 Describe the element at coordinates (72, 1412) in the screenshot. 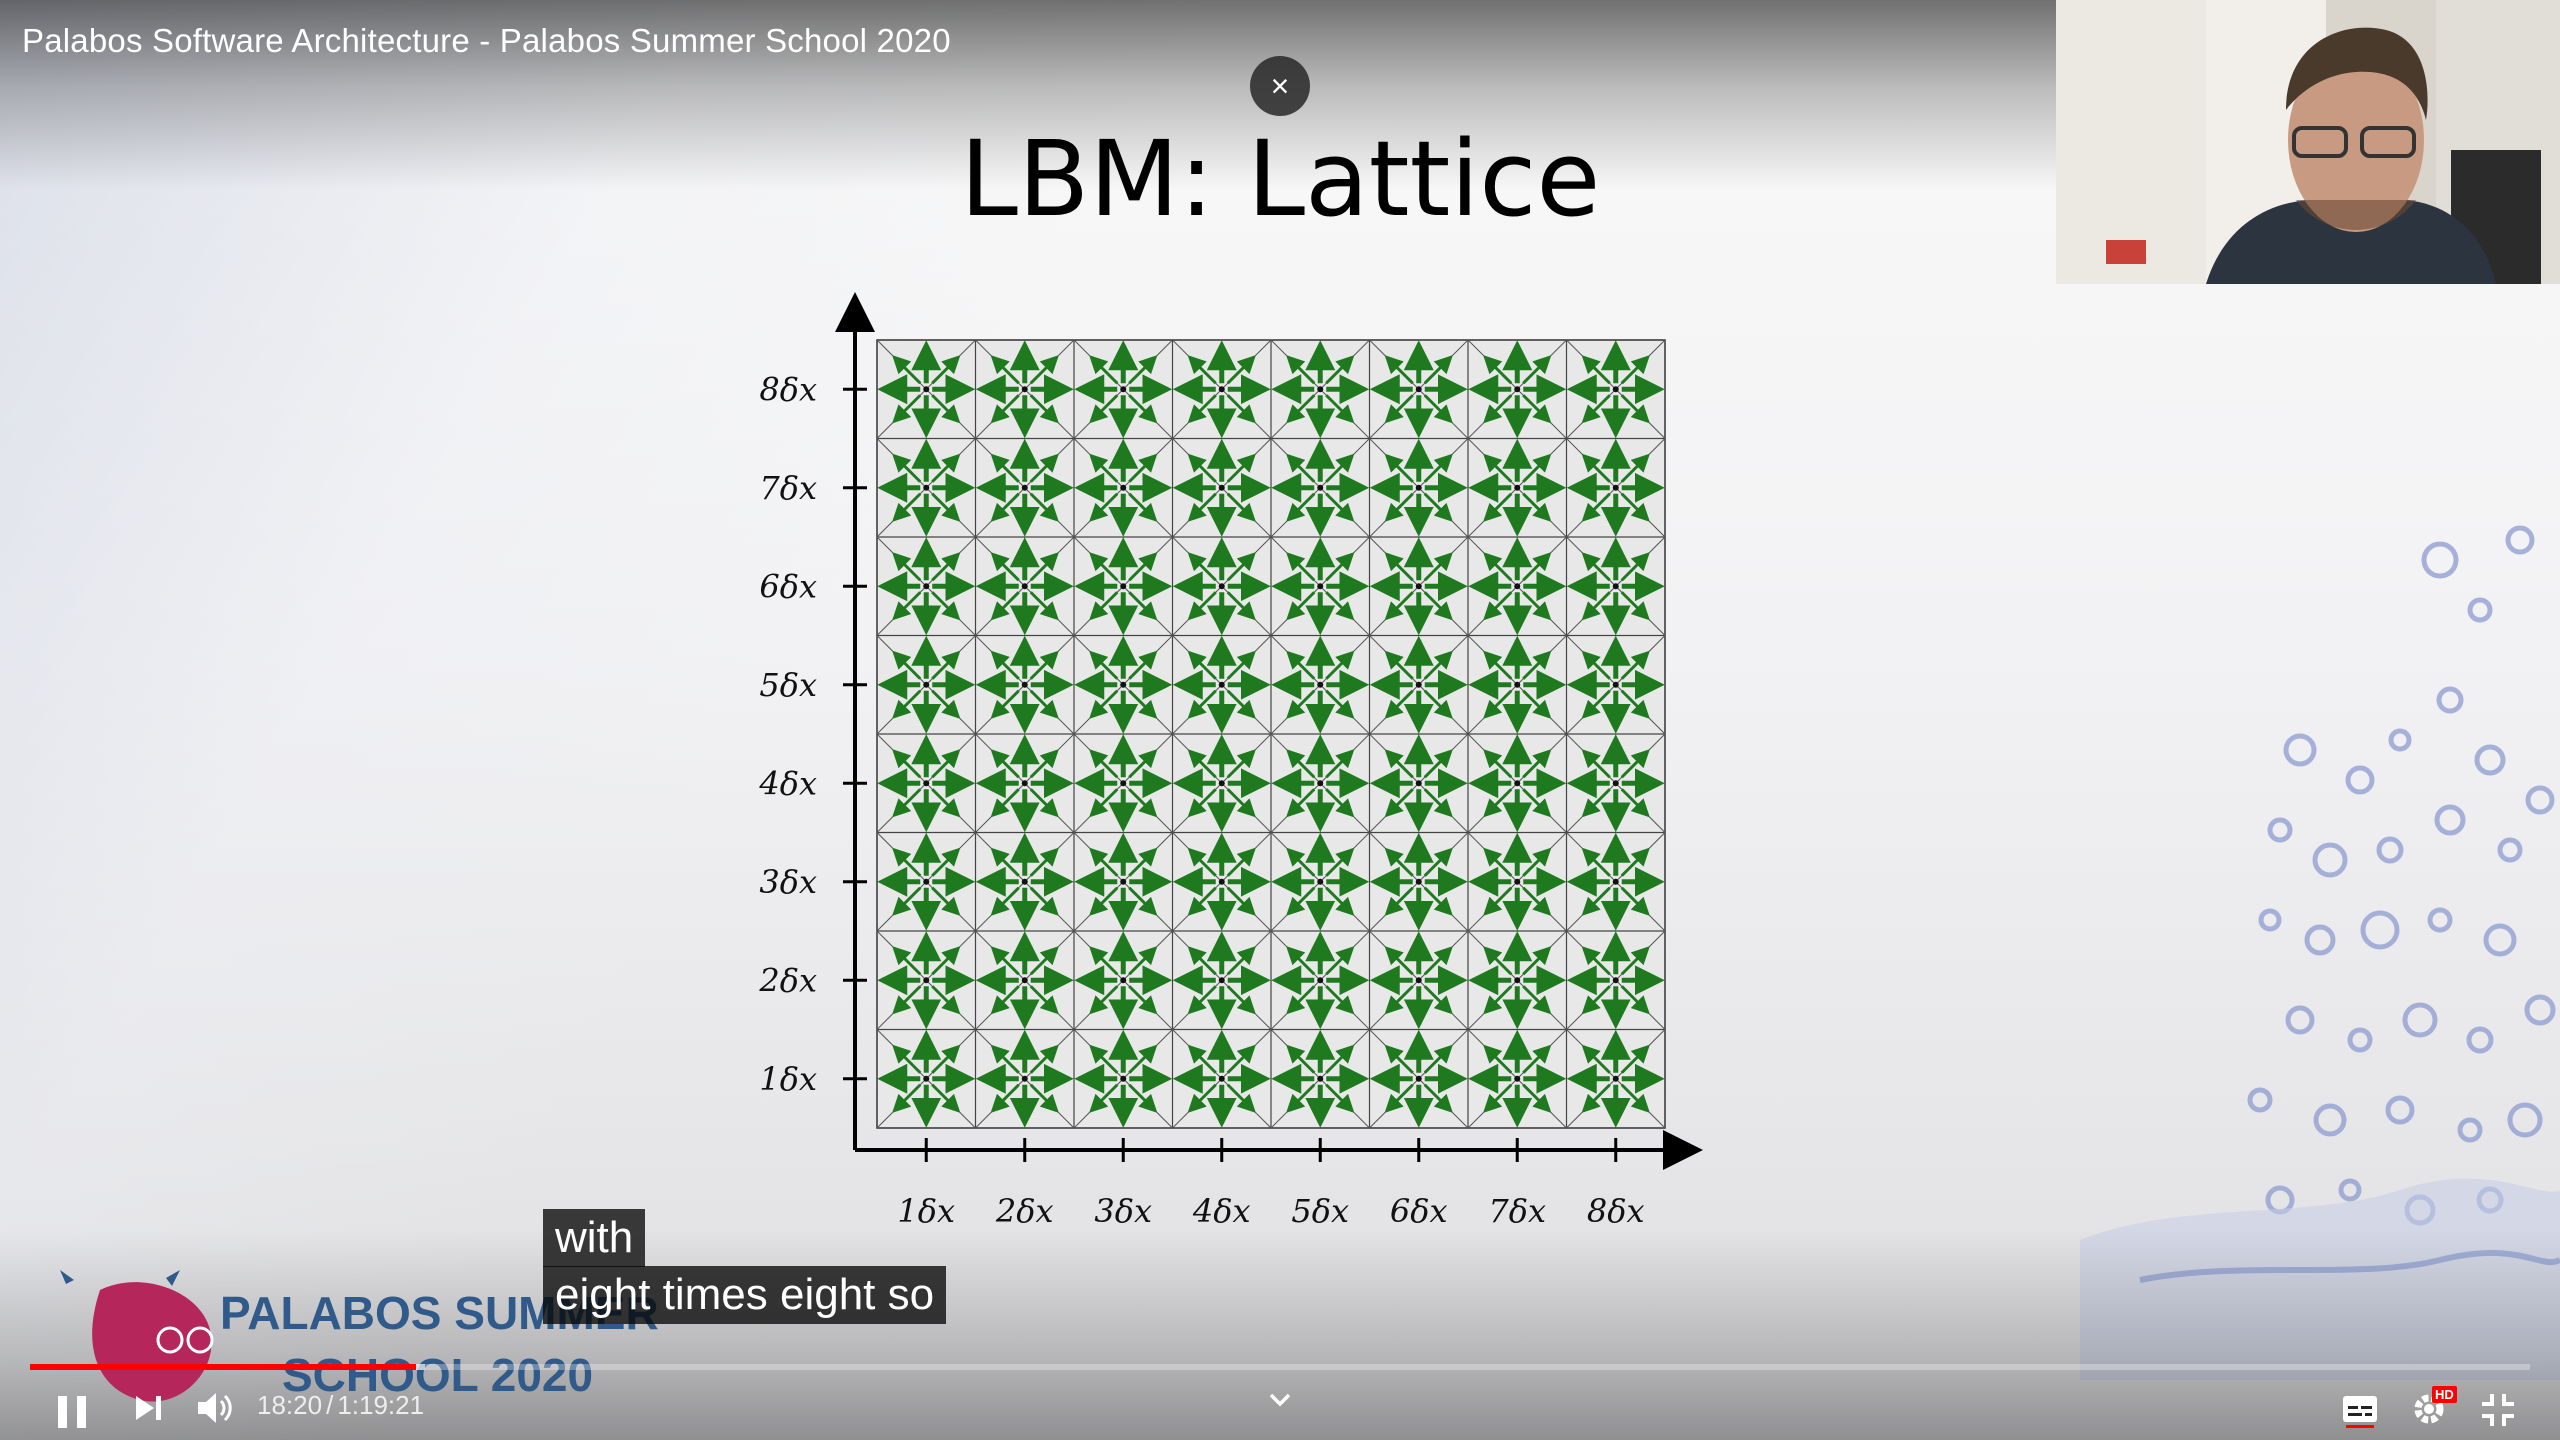

I see `pause-icon` at that location.